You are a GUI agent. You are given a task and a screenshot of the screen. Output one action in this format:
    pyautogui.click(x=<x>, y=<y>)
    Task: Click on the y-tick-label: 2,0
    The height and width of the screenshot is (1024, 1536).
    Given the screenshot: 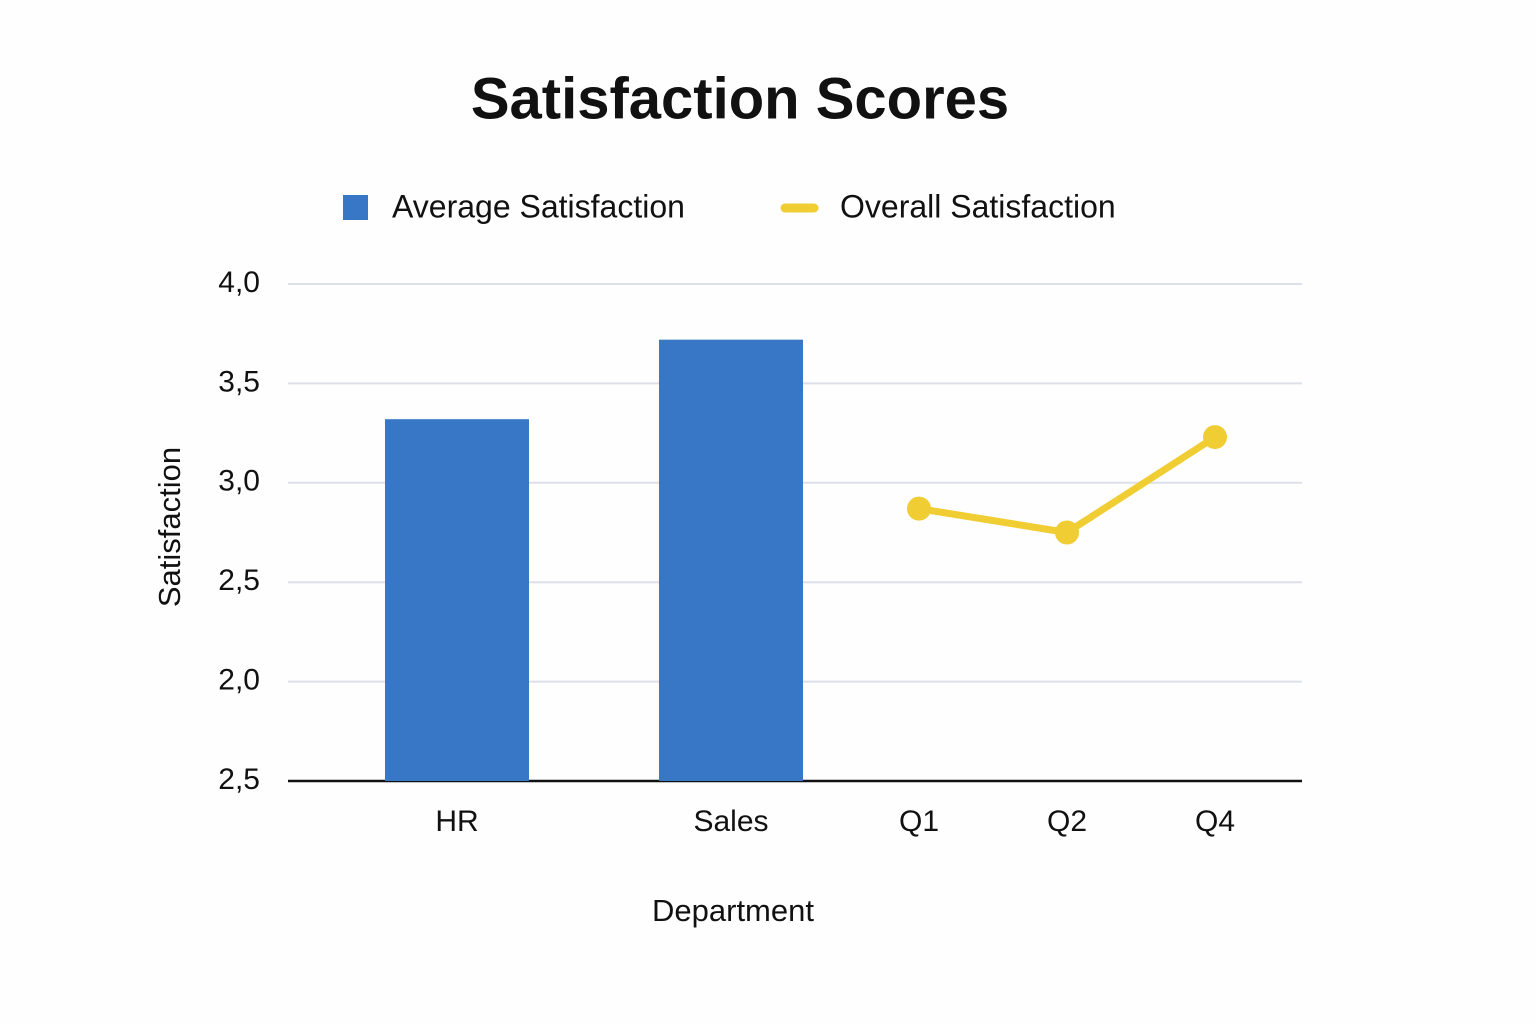 What is the action you would take?
    pyautogui.click(x=239, y=680)
    